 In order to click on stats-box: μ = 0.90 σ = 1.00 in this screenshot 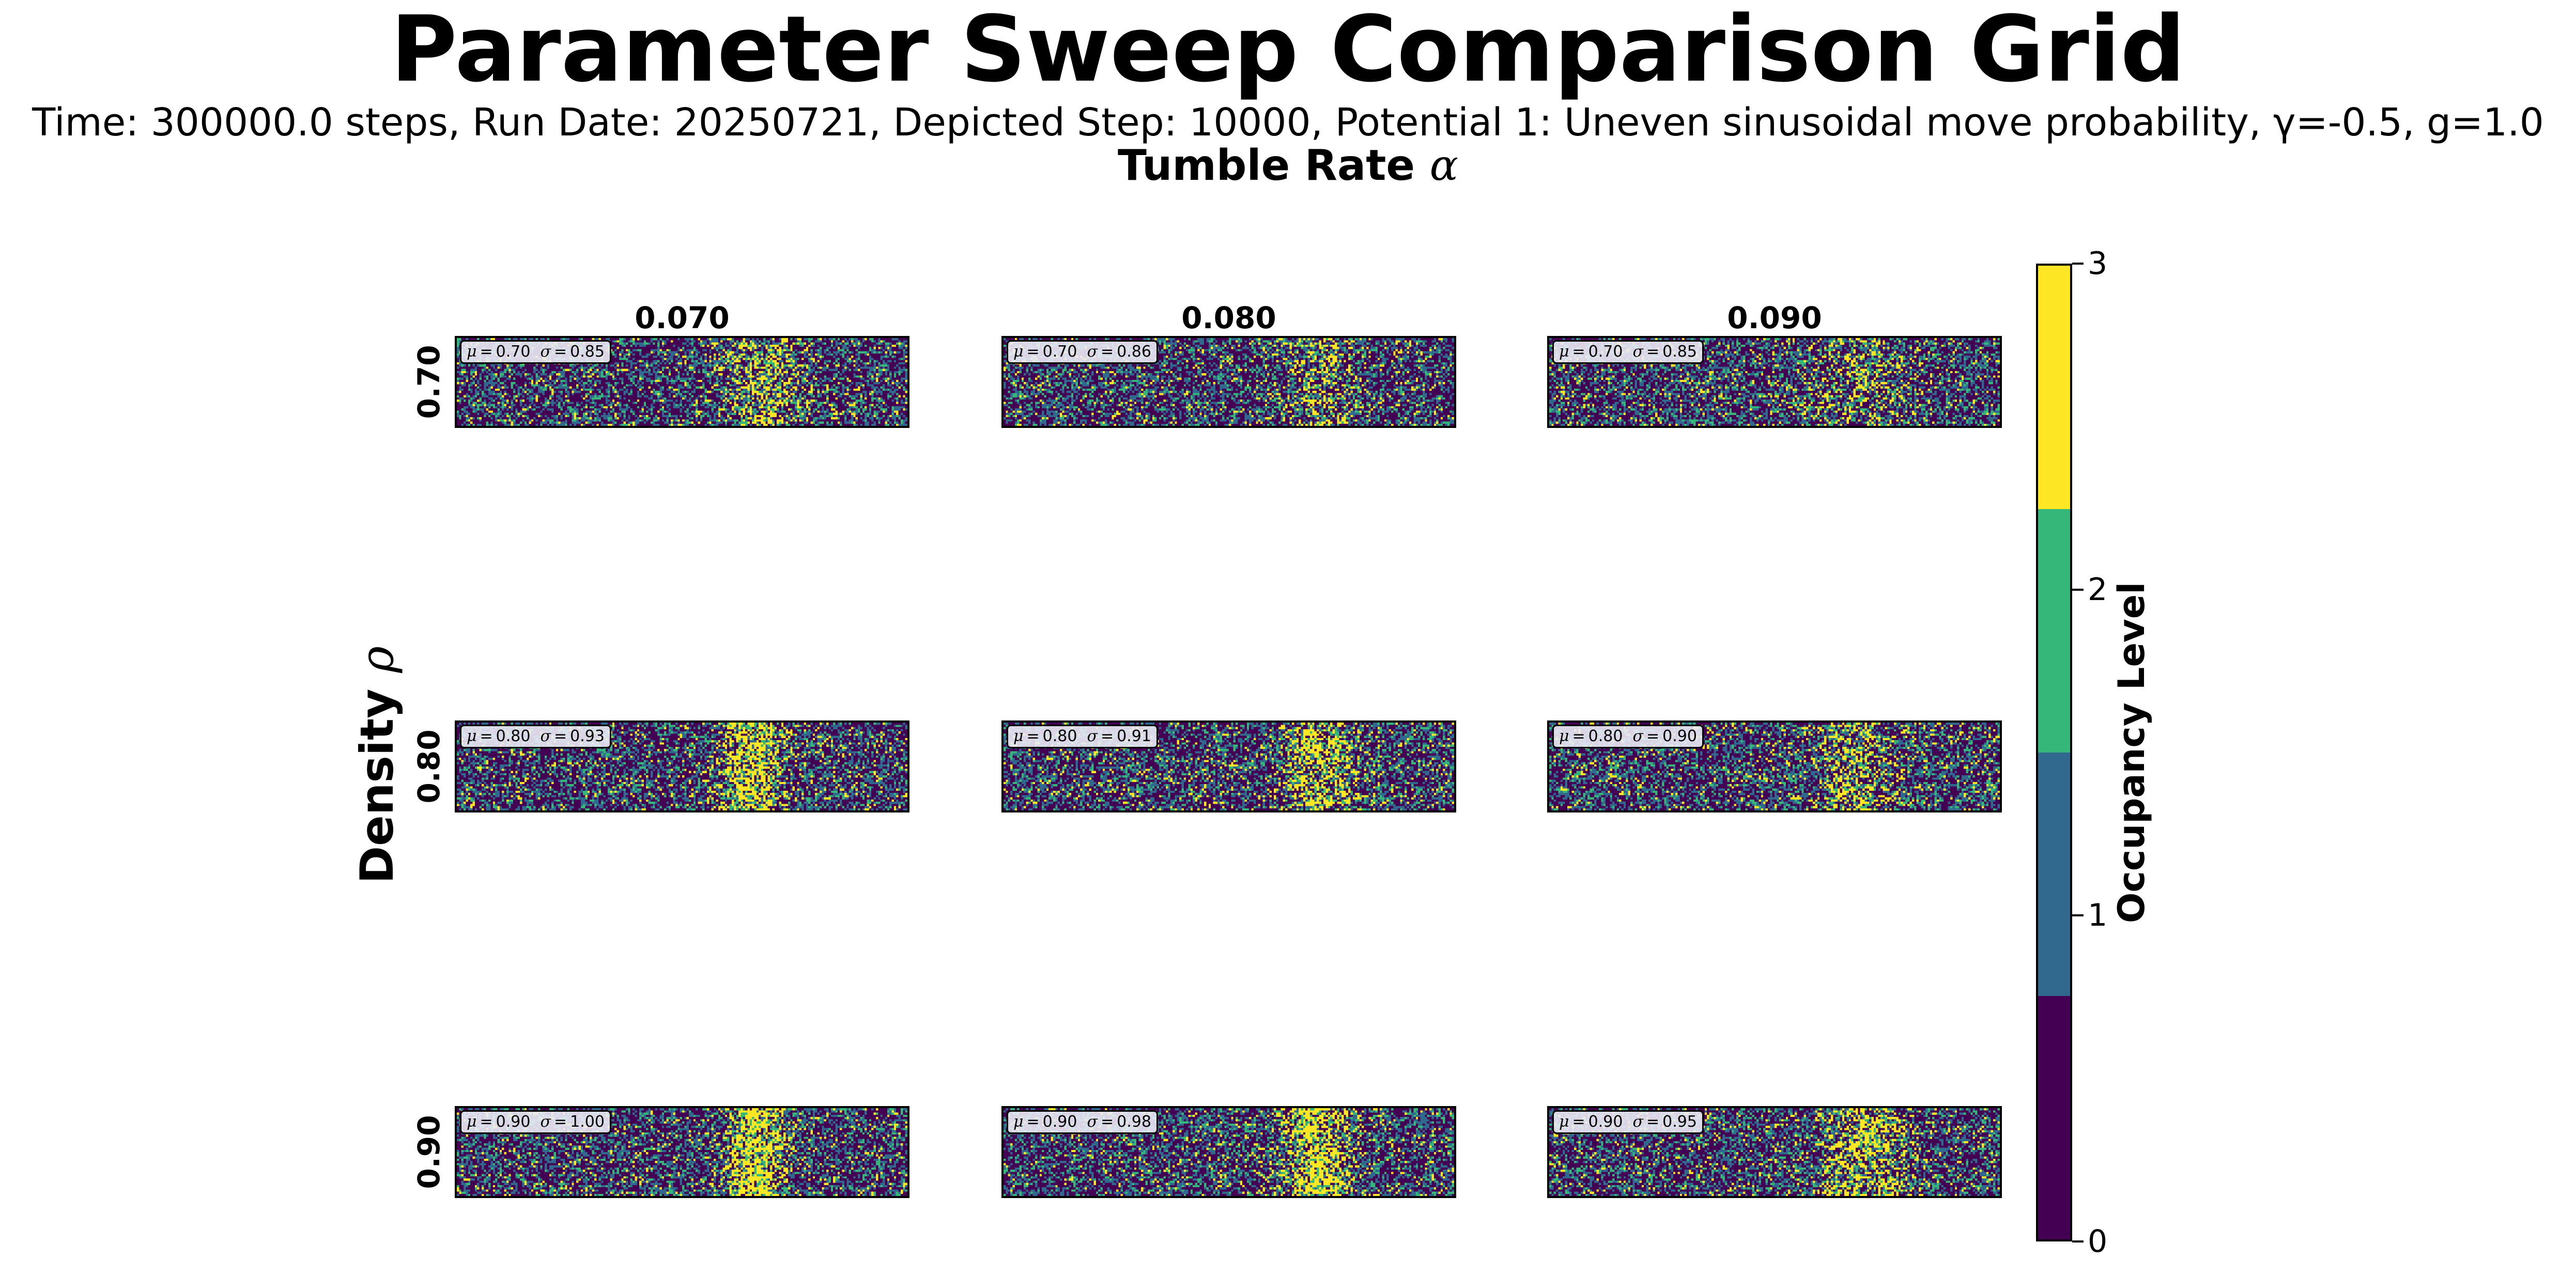, I will do `click(535, 1122)`.